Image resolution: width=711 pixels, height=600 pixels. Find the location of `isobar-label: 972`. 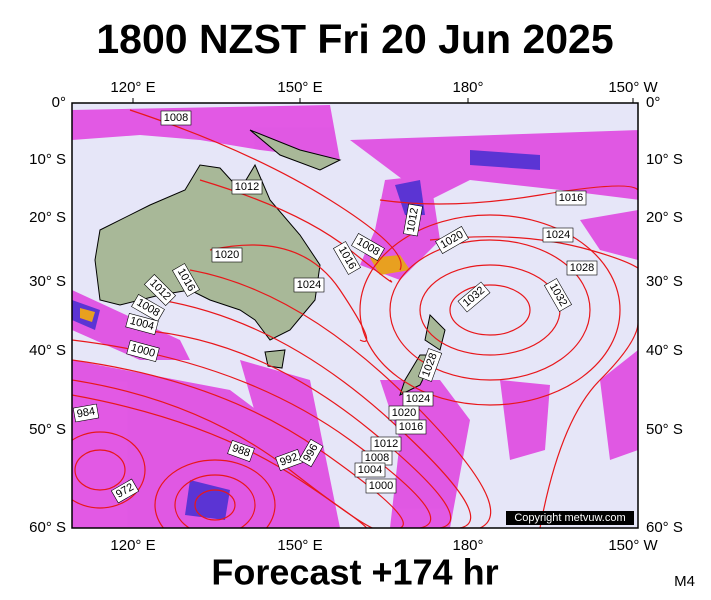

isobar-label: 972 is located at coordinates (125, 491).